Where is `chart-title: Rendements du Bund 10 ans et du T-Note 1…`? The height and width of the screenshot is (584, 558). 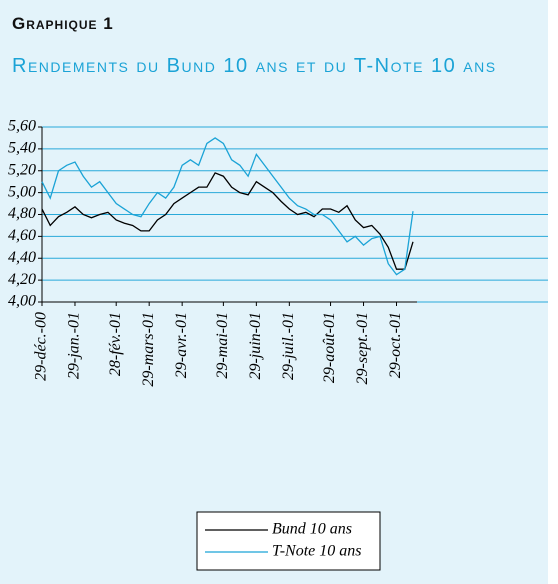
chart-title: Rendements du Bund 10 ans et du T-Note 1… is located at coordinates (254, 66).